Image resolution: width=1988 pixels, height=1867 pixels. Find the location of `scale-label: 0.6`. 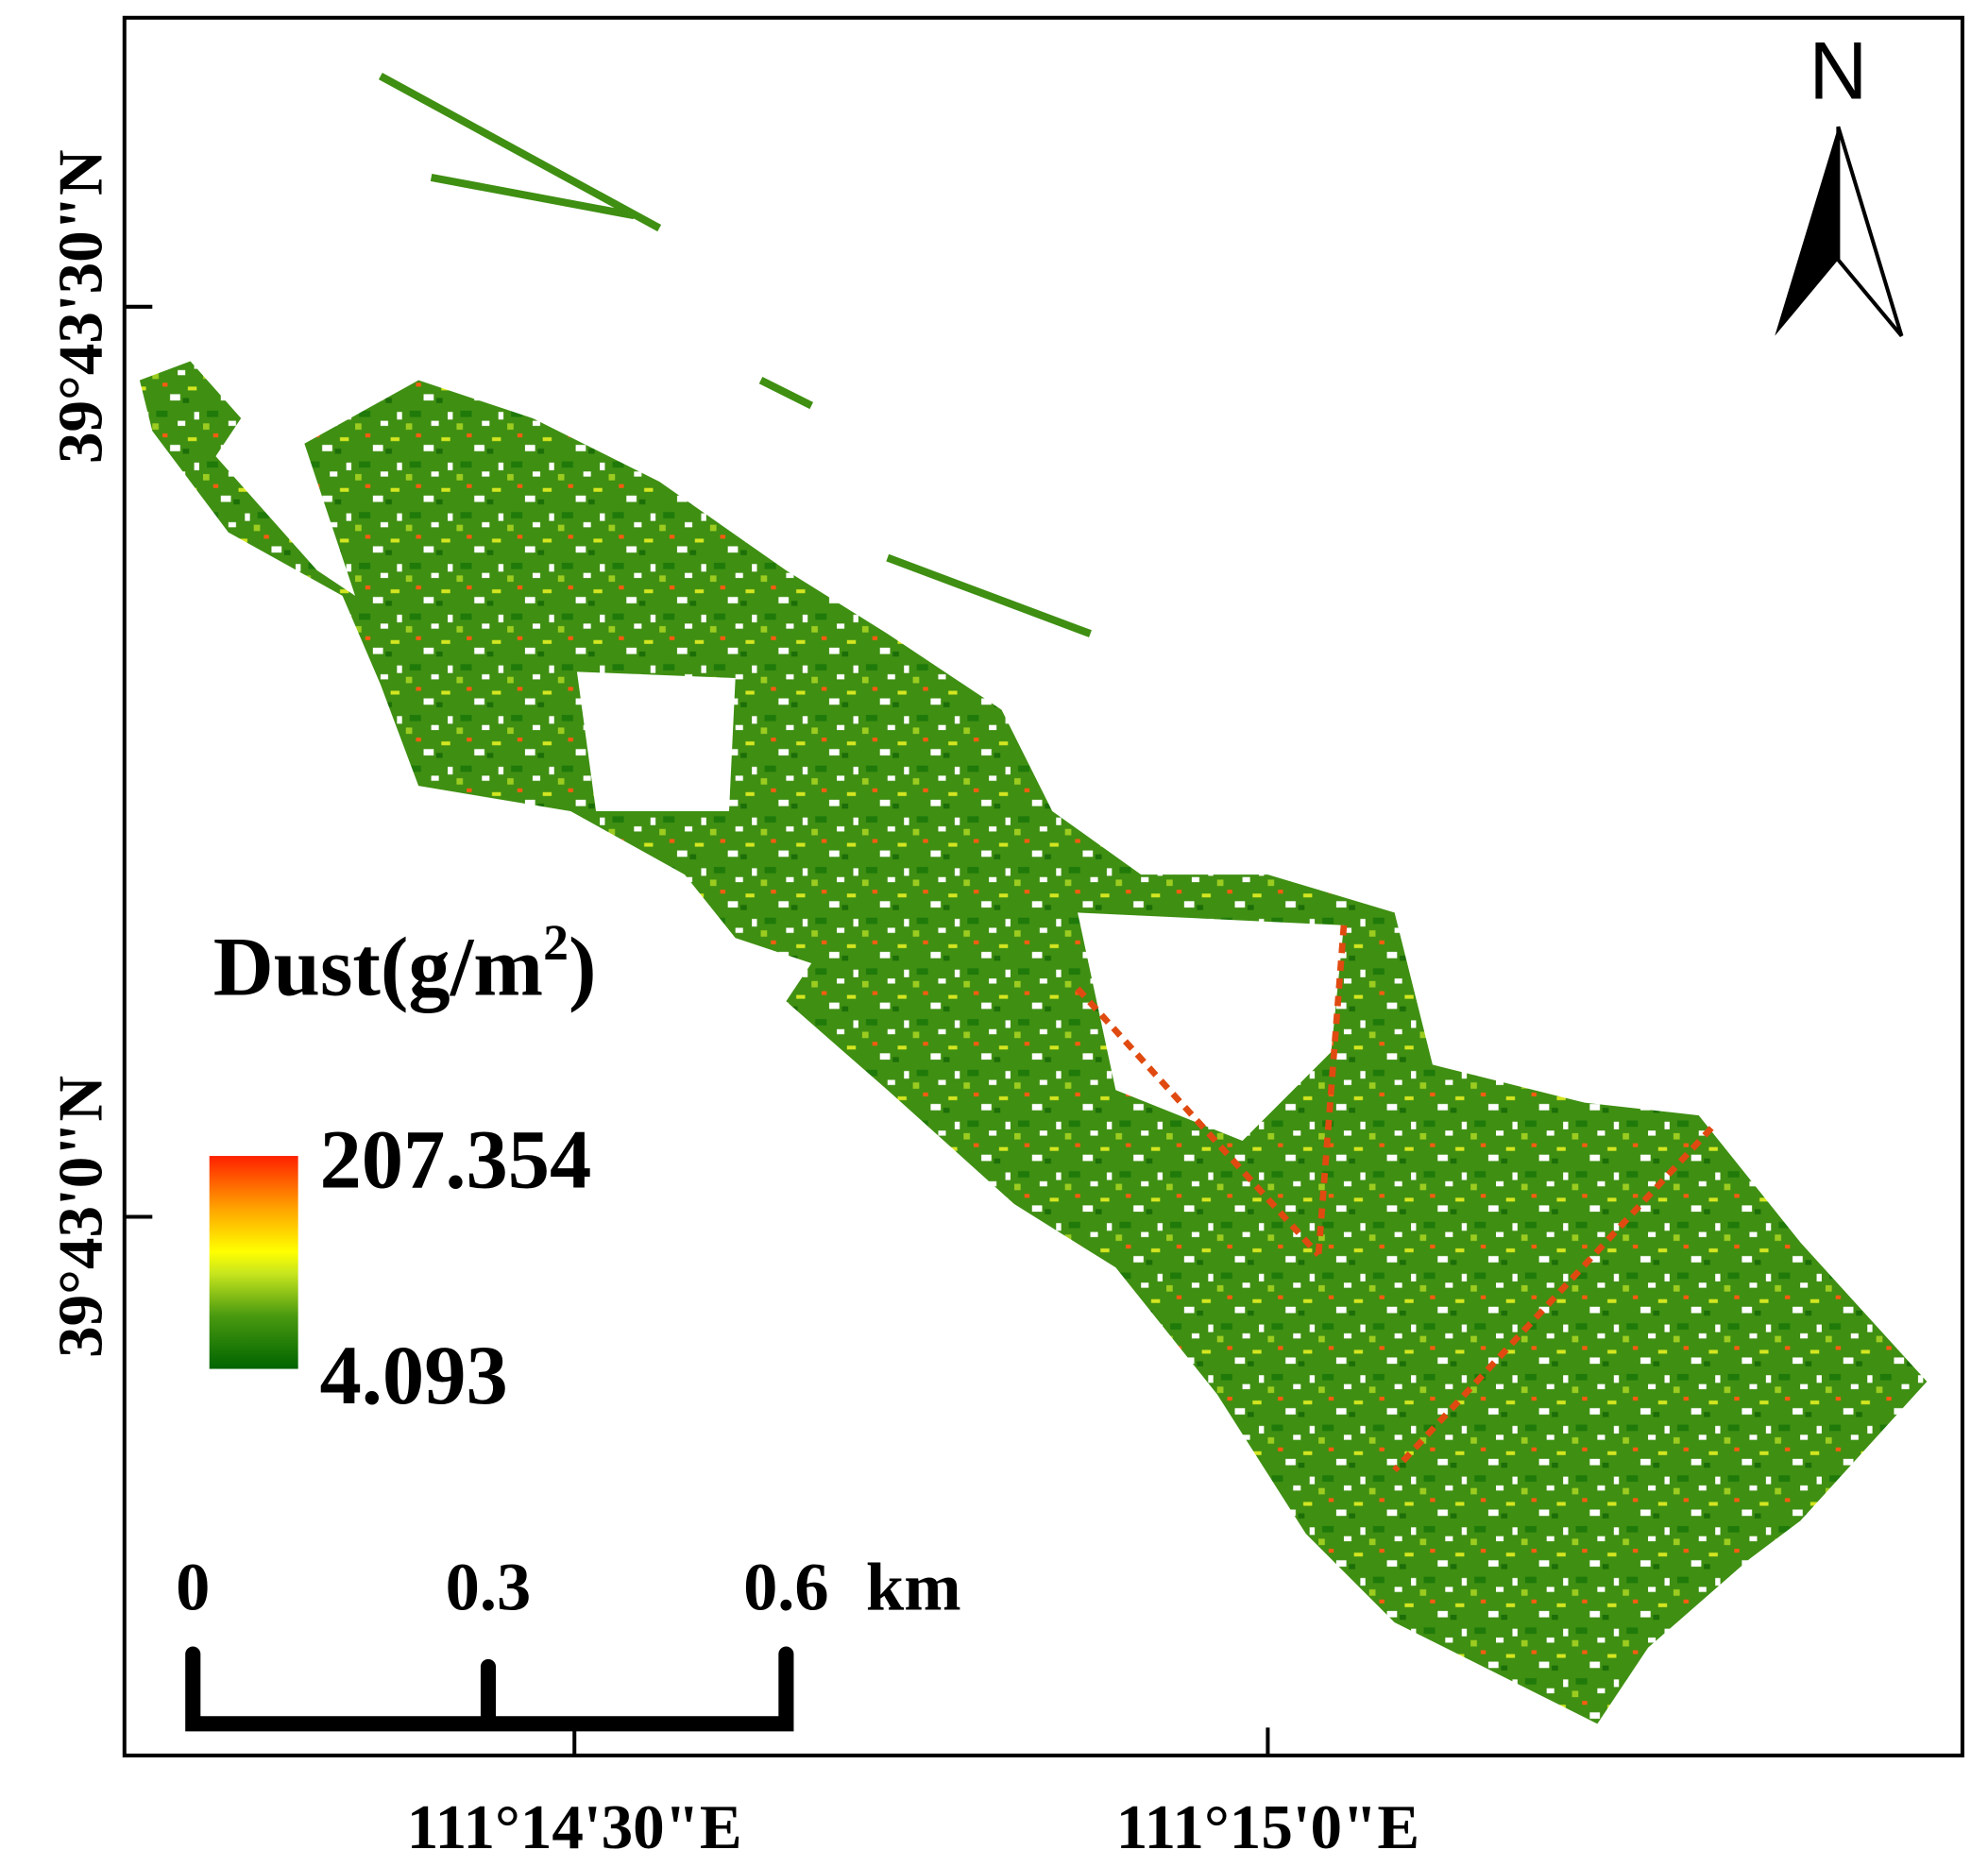

scale-label: 0.6 is located at coordinates (786, 1587).